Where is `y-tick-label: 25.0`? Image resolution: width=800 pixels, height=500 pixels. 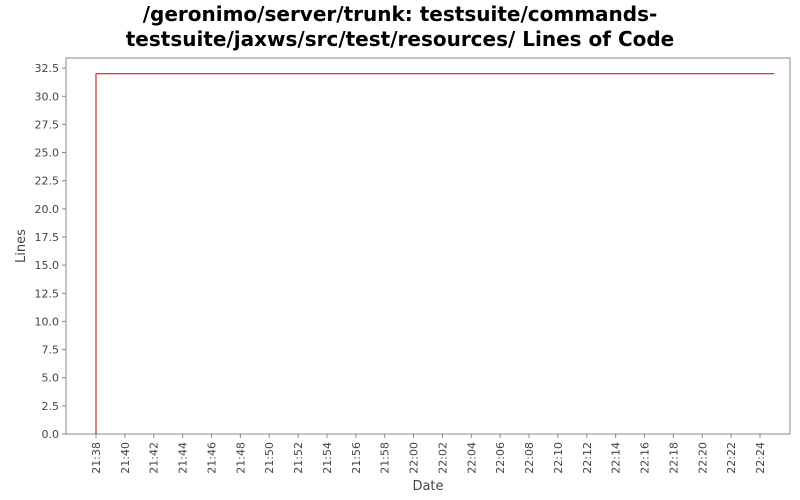
y-tick-label: 25.0 is located at coordinates (47, 153).